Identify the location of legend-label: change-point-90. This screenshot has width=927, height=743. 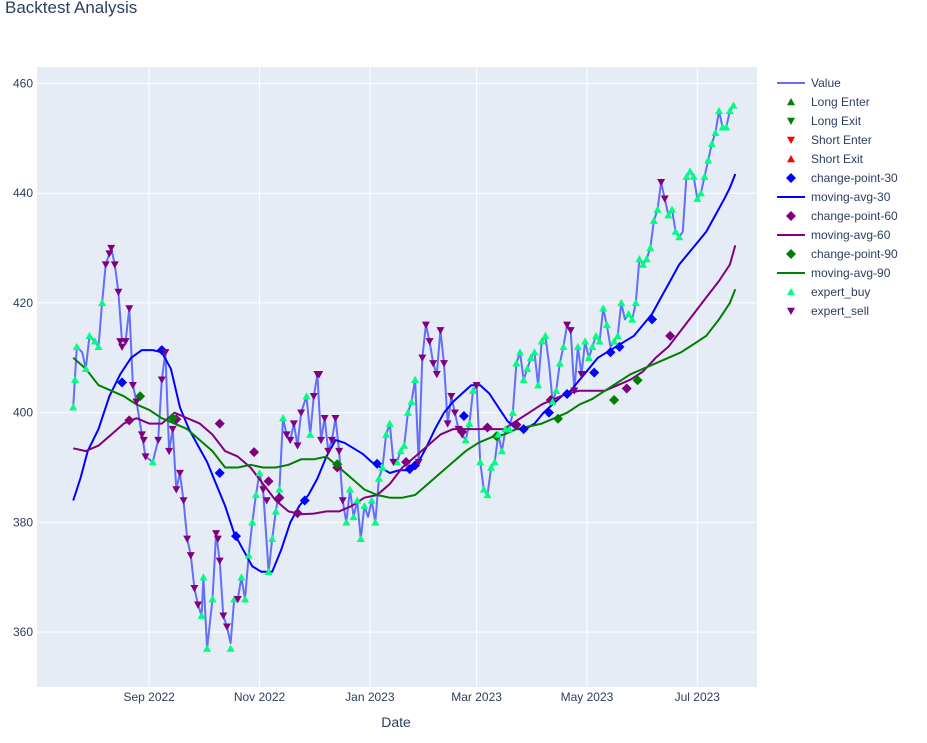
(854, 254).